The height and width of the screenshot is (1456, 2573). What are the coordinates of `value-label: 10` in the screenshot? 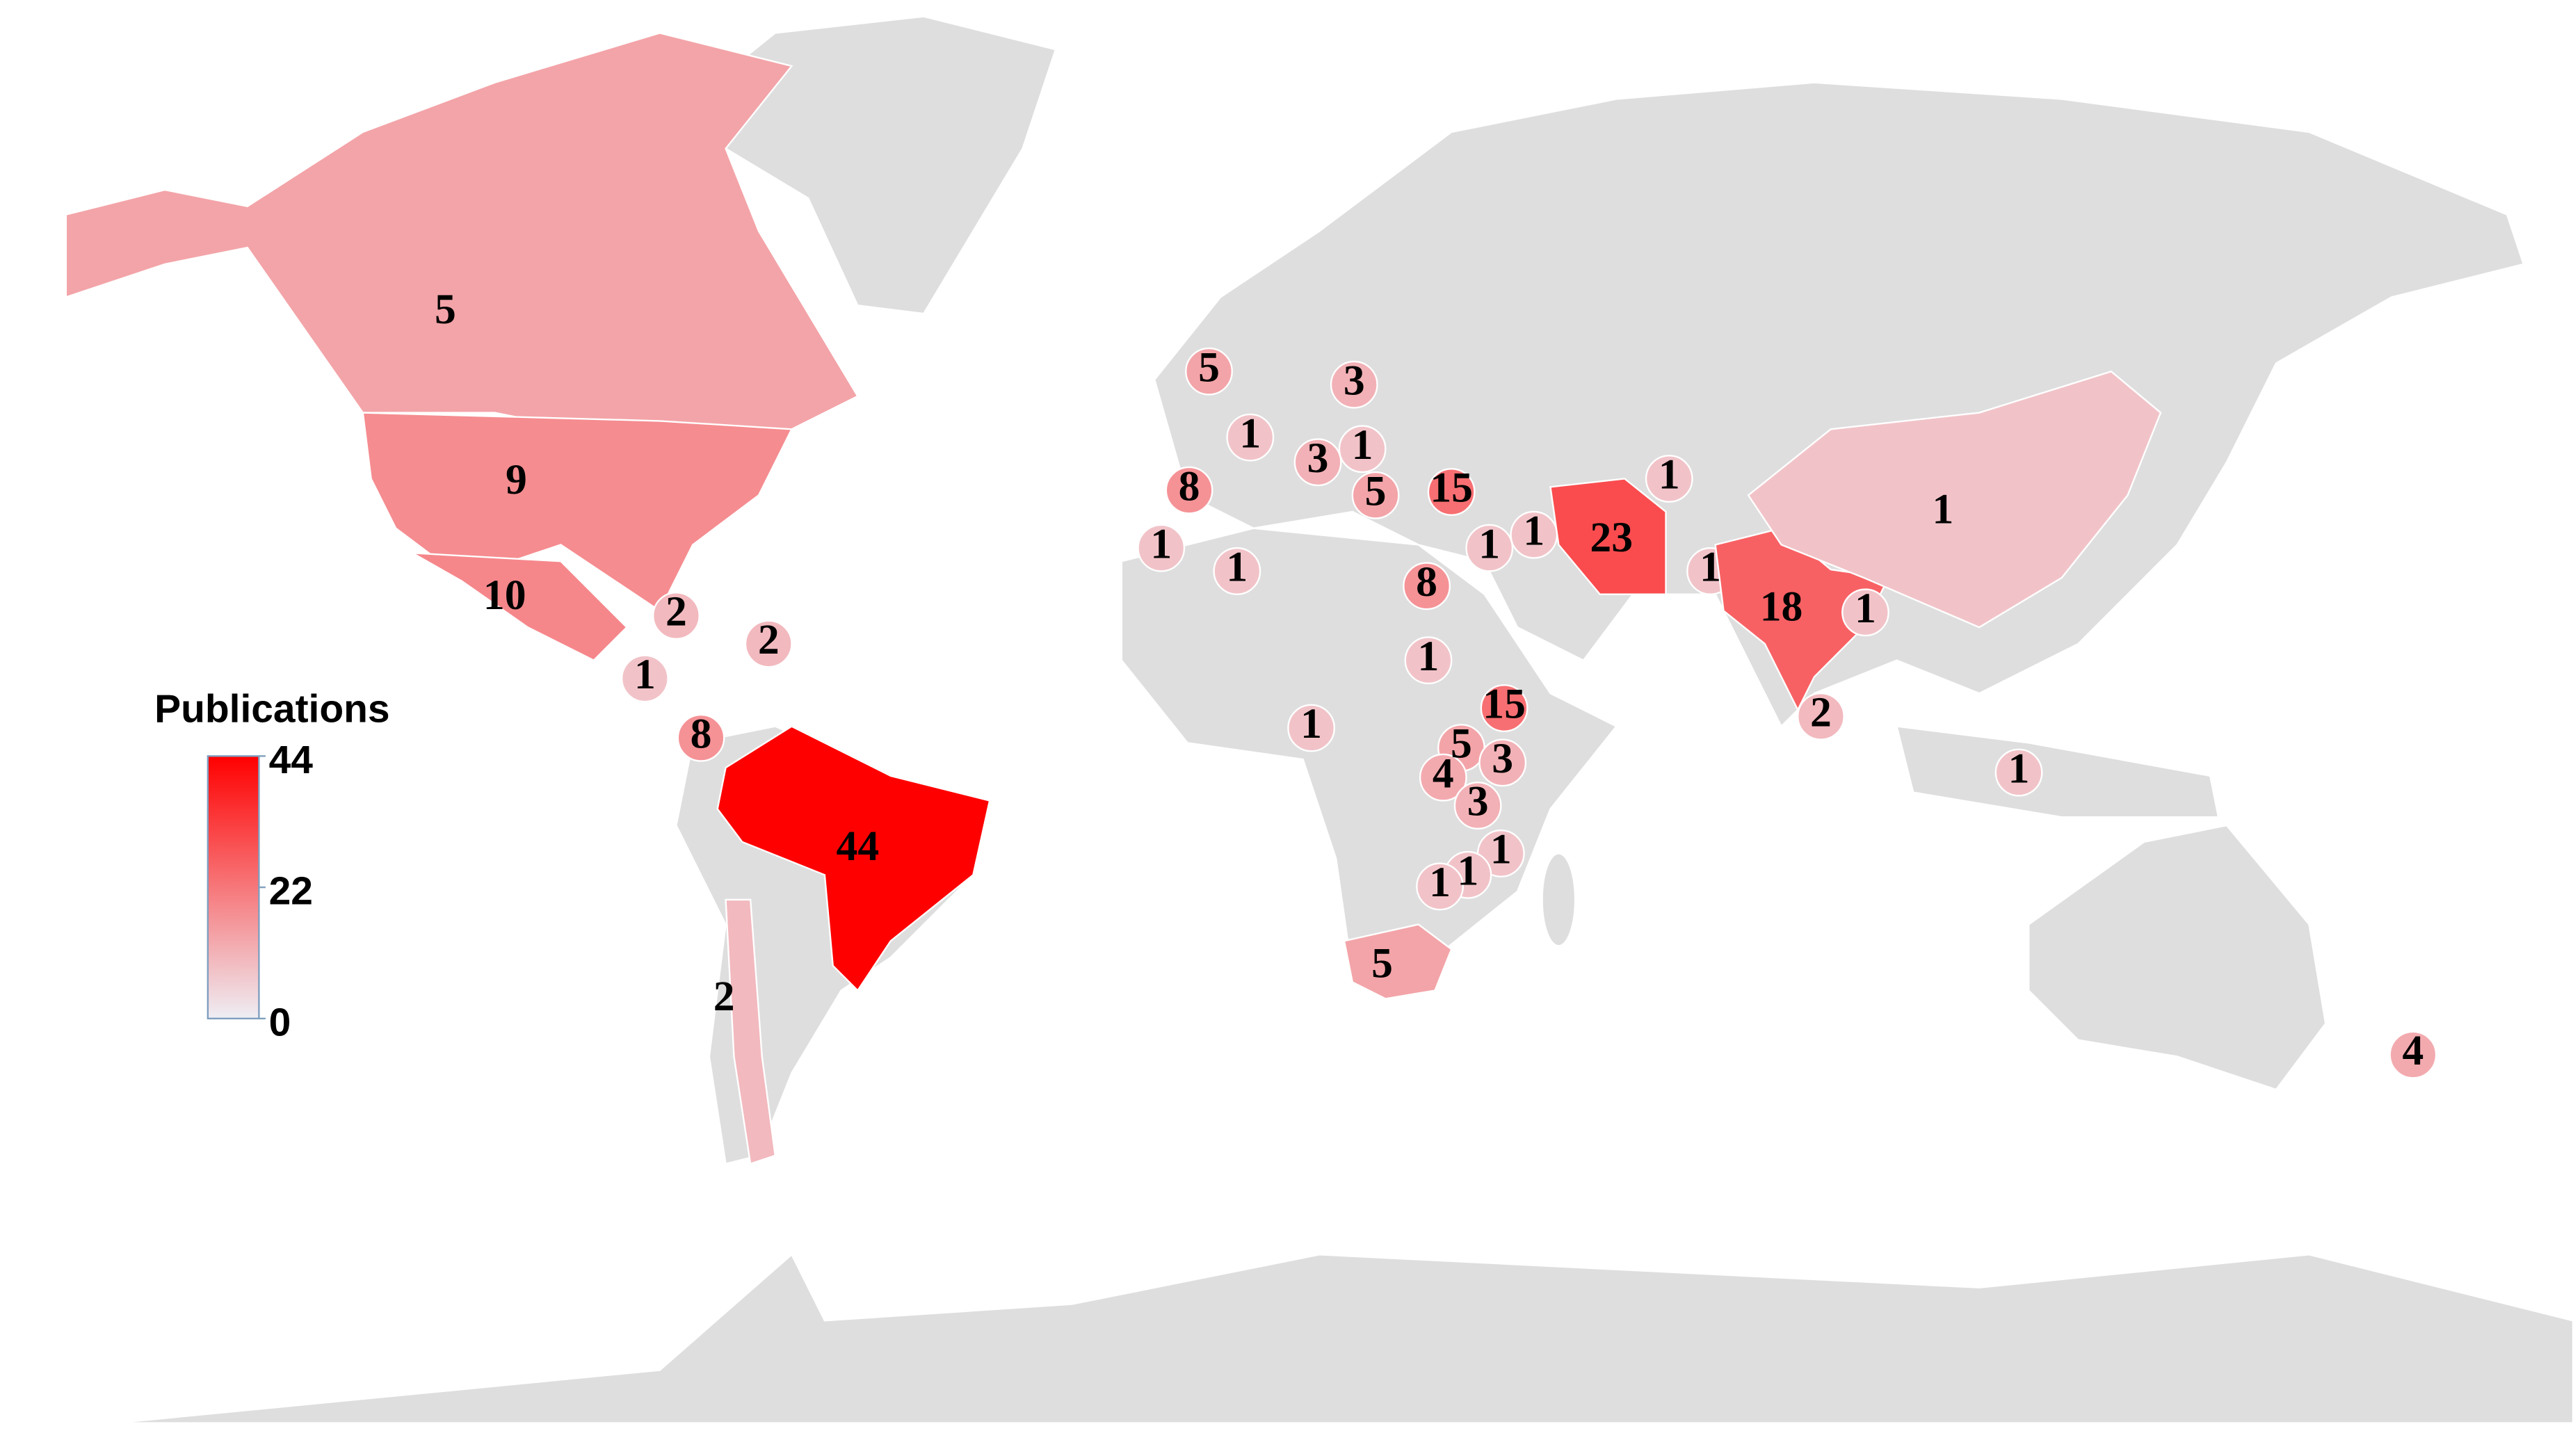 It's located at (504, 595).